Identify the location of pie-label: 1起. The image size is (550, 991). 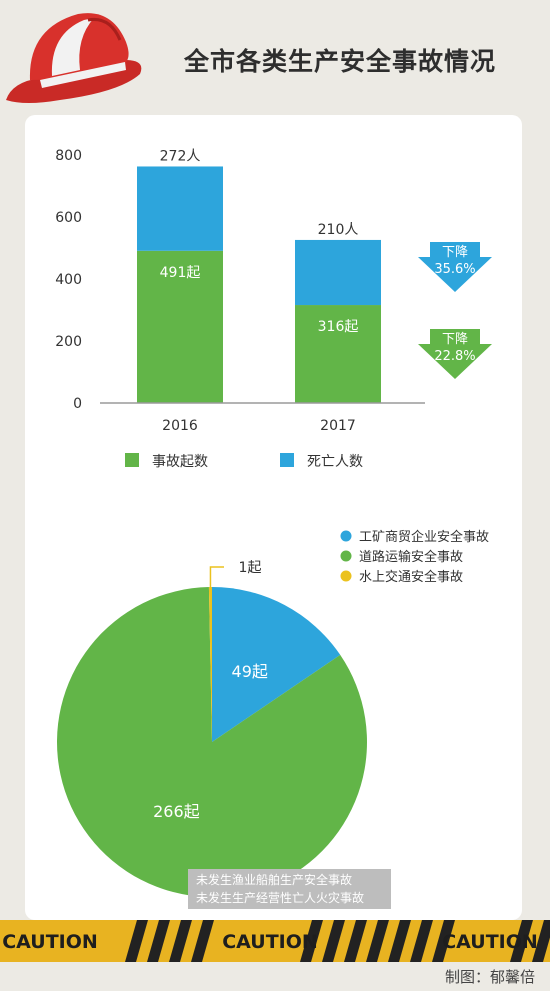
(250, 568).